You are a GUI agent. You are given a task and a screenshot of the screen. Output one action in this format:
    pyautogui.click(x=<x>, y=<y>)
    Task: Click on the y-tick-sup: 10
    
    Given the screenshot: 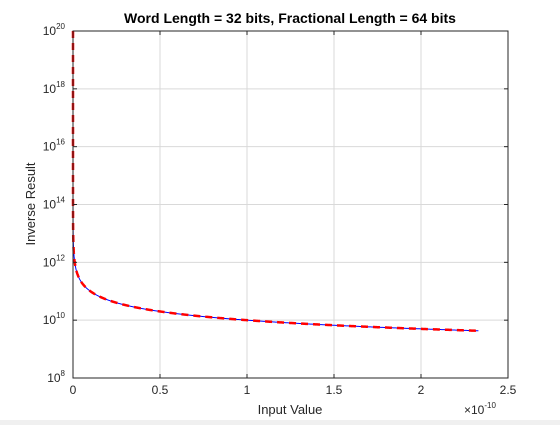 What is the action you would take?
    pyautogui.click(x=60, y=315)
    